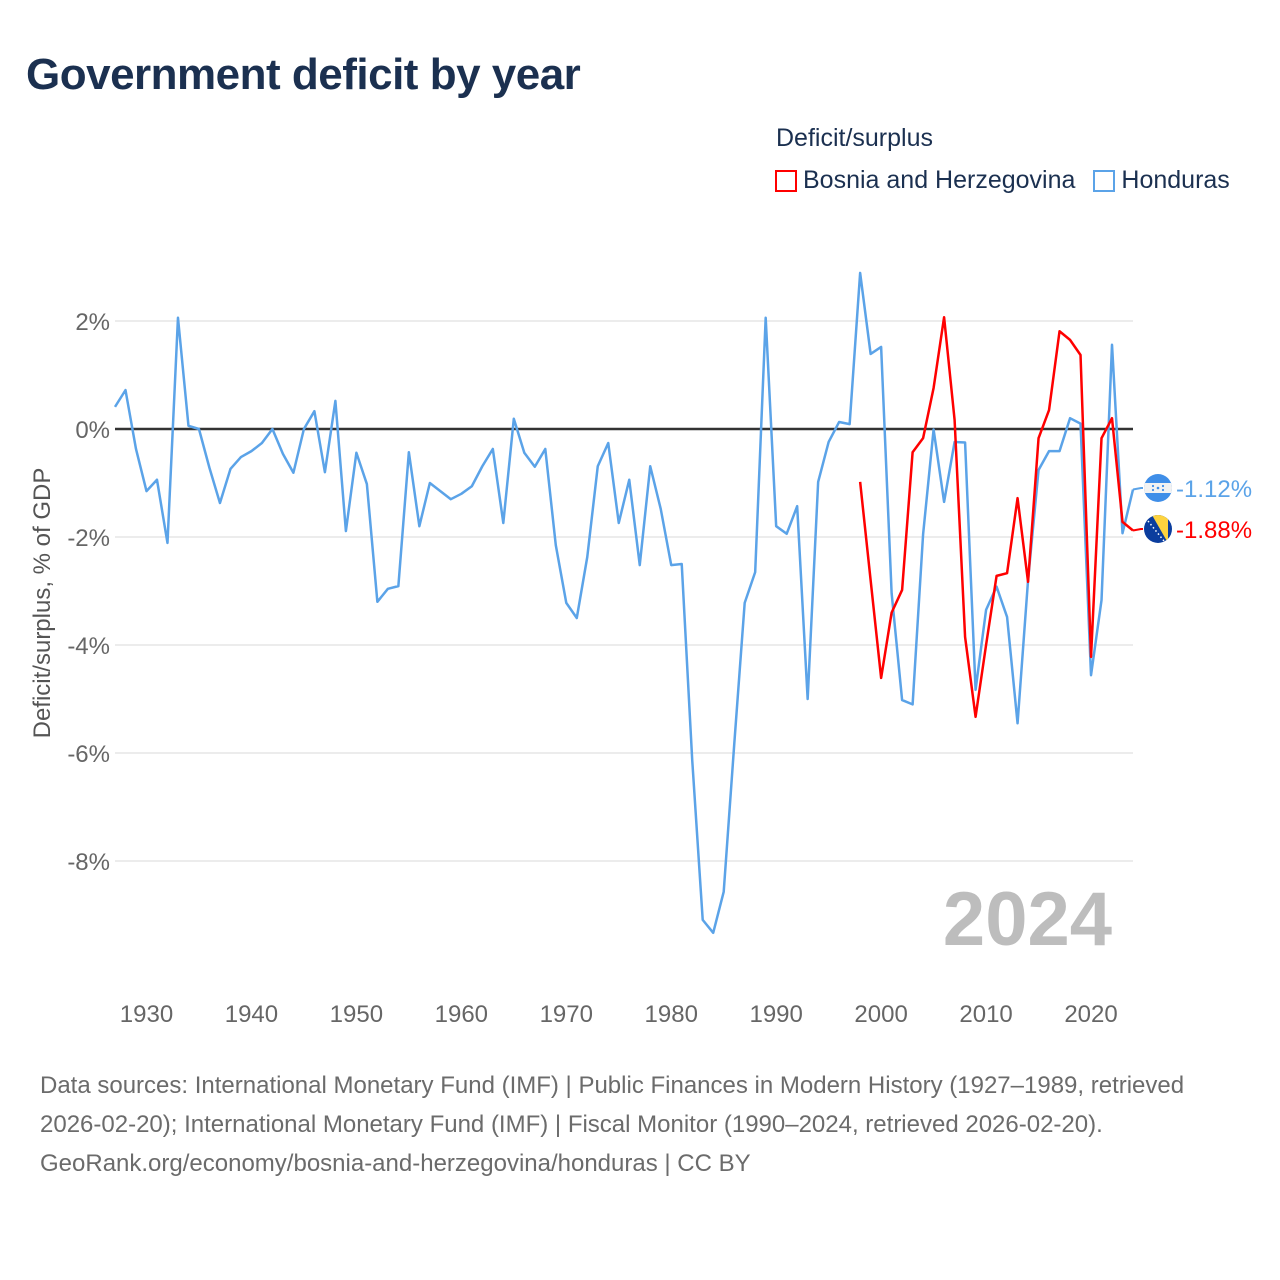  Describe the element at coordinates (461, 1014) in the screenshot. I see `x-tick-label: 1960` at that location.